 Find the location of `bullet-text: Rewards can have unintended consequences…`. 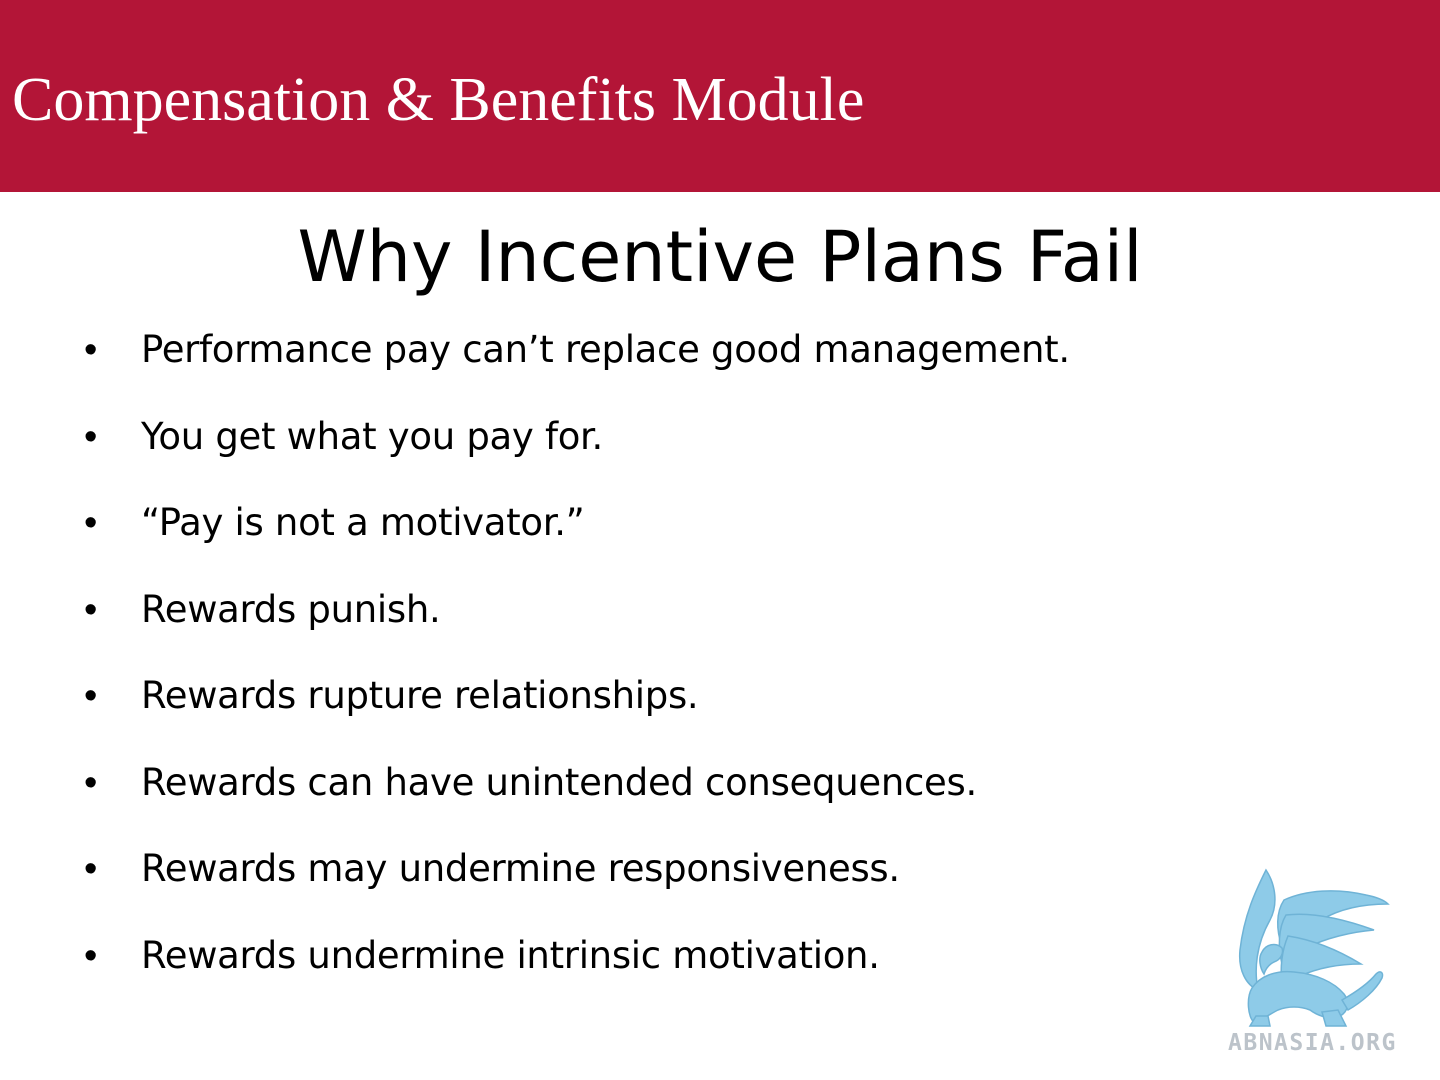

bullet-text: Rewards can have unintended consequences… is located at coordinates (559, 782).